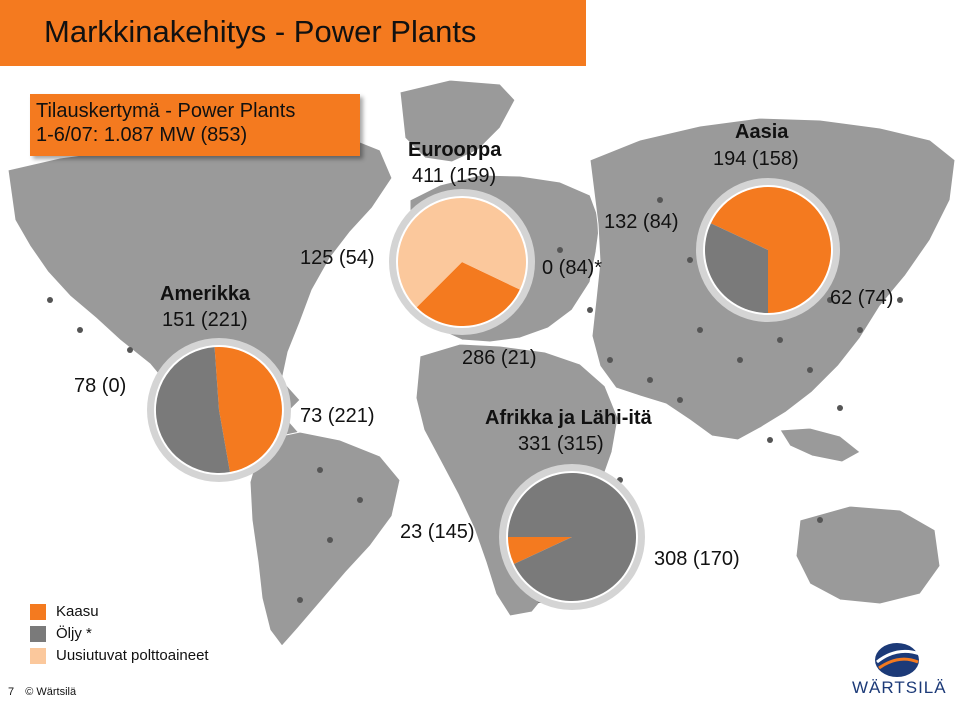 This screenshot has height=705, width=959. Describe the element at coordinates (100, 386) in the screenshot. I see `slice-label-amerikka-oljy: 78 (0)` at that location.